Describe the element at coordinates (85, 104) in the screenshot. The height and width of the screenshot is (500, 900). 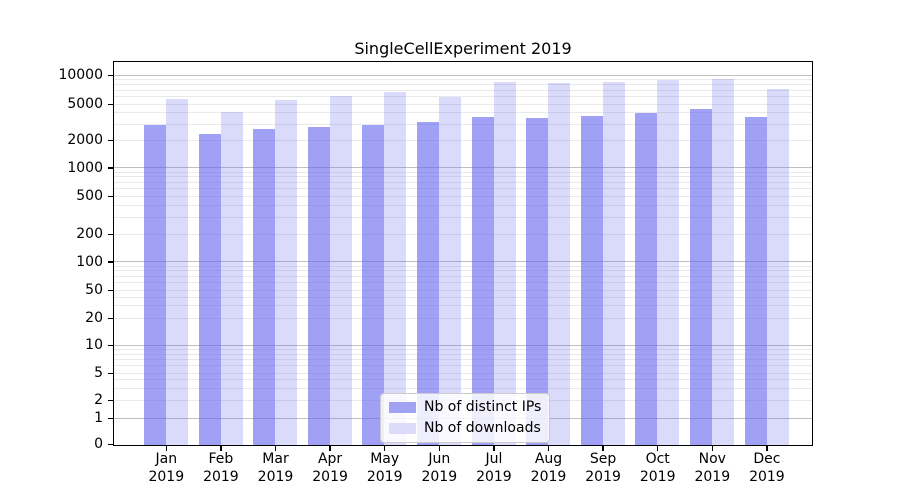
I see `y-axis-tick-label: 5000` at that location.